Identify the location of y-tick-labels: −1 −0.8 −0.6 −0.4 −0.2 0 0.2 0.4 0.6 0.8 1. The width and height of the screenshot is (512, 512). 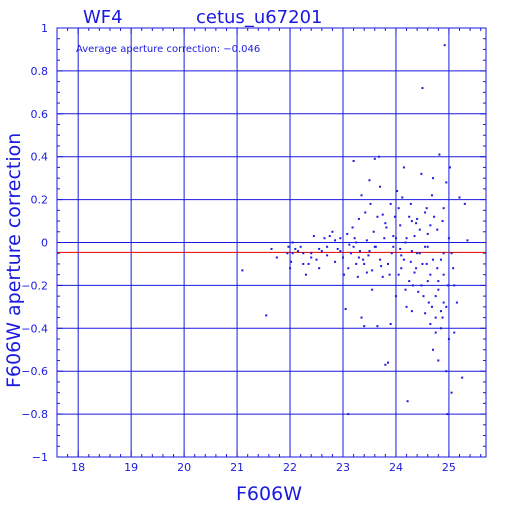
(34, 243).